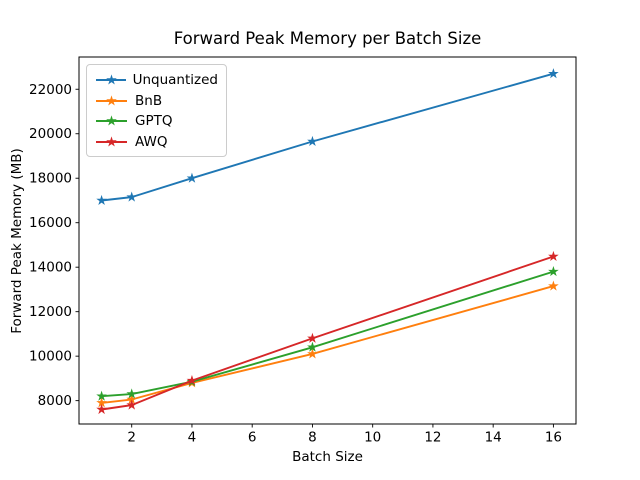 This screenshot has width=640, height=480. Describe the element at coordinates (50, 268) in the screenshot. I see `y-tick-label: 14000` at that location.